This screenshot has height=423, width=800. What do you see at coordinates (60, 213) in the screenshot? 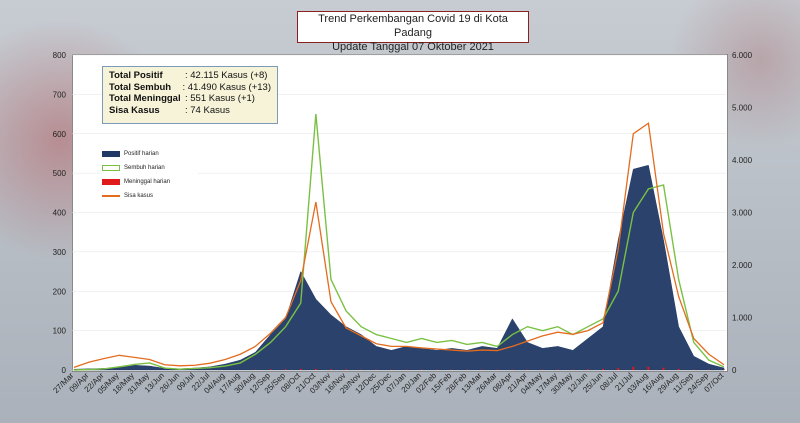
I see `y-left-tick-label: 400` at bounding box center [60, 213].